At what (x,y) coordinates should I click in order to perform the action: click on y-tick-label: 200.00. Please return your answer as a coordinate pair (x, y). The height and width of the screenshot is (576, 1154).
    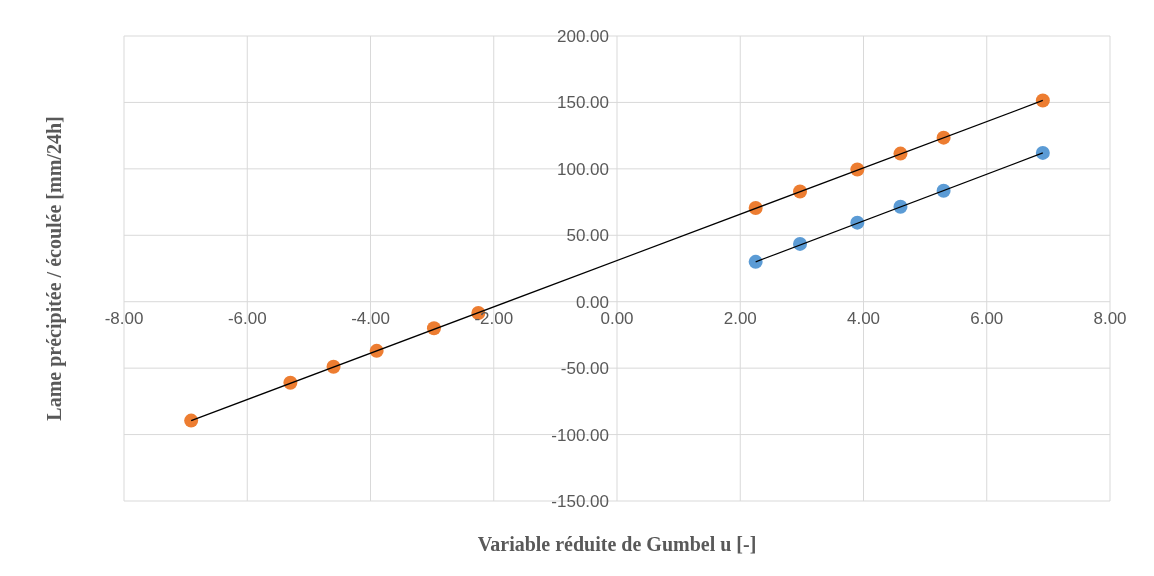
    Looking at the image, I should click on (583, 36).